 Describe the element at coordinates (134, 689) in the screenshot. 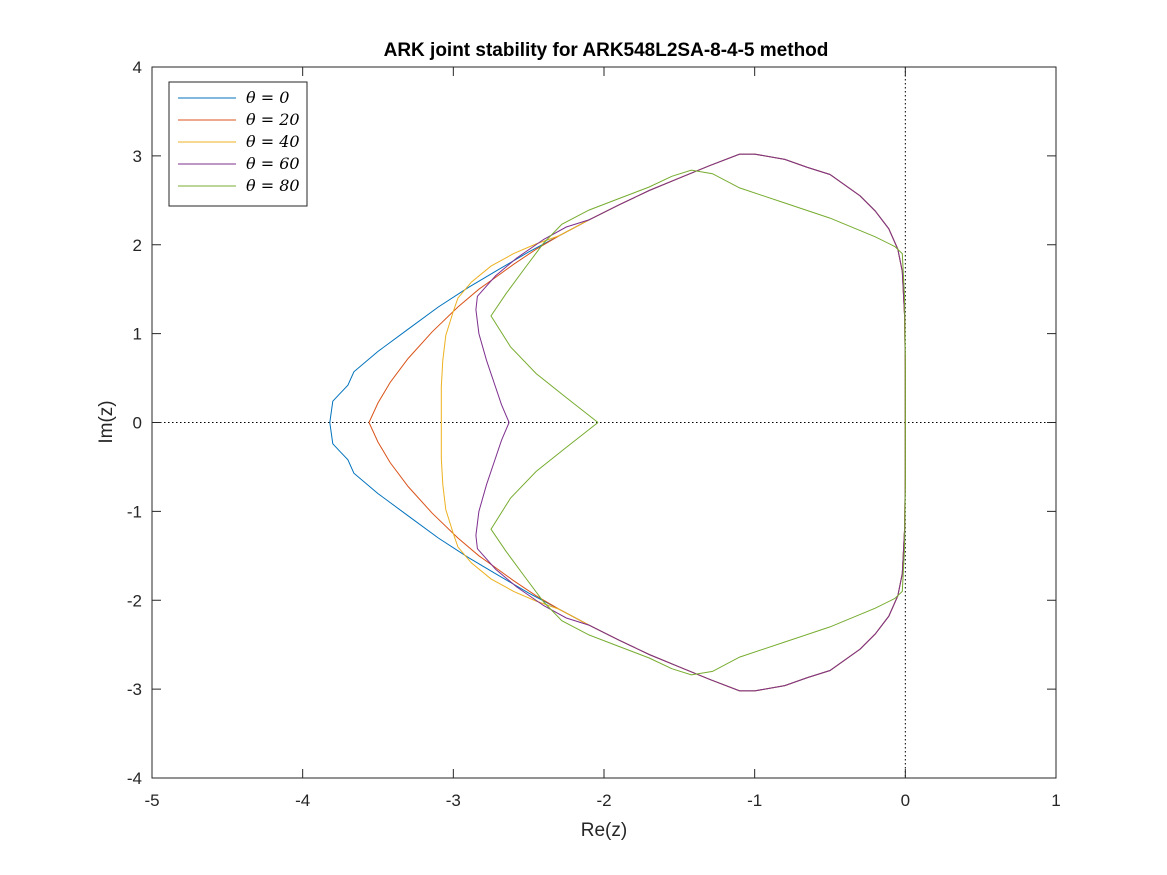

I see `y-tick-label: -3` at that location.